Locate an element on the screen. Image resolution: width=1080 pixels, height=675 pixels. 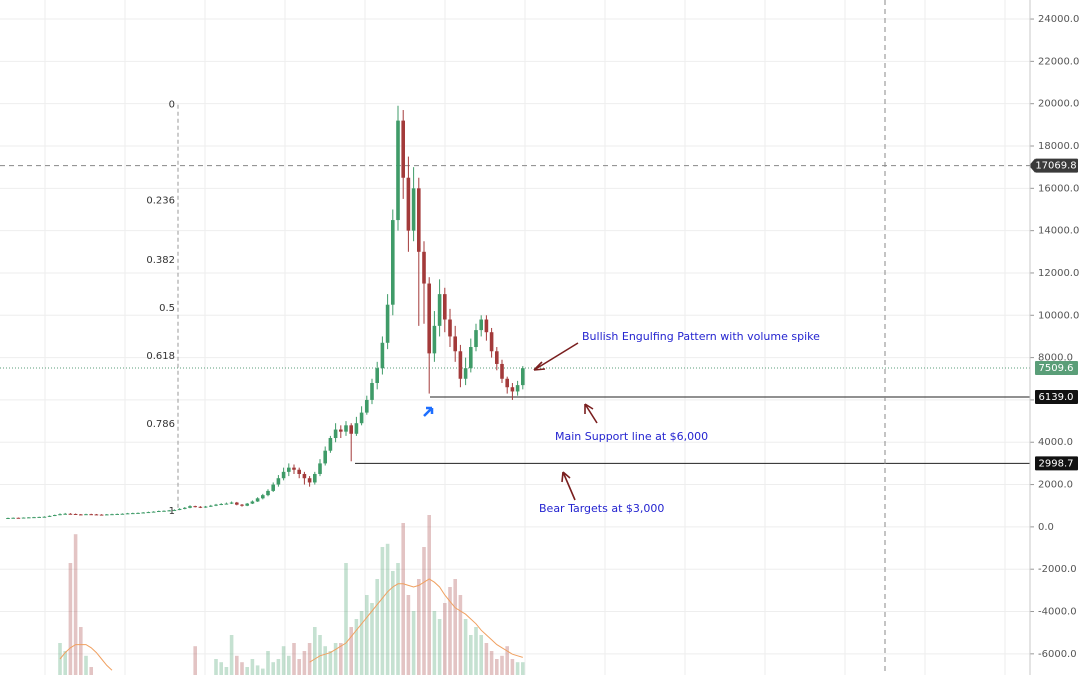
price-tag-label: 7509.6 is located at coordinates (1056, 368).